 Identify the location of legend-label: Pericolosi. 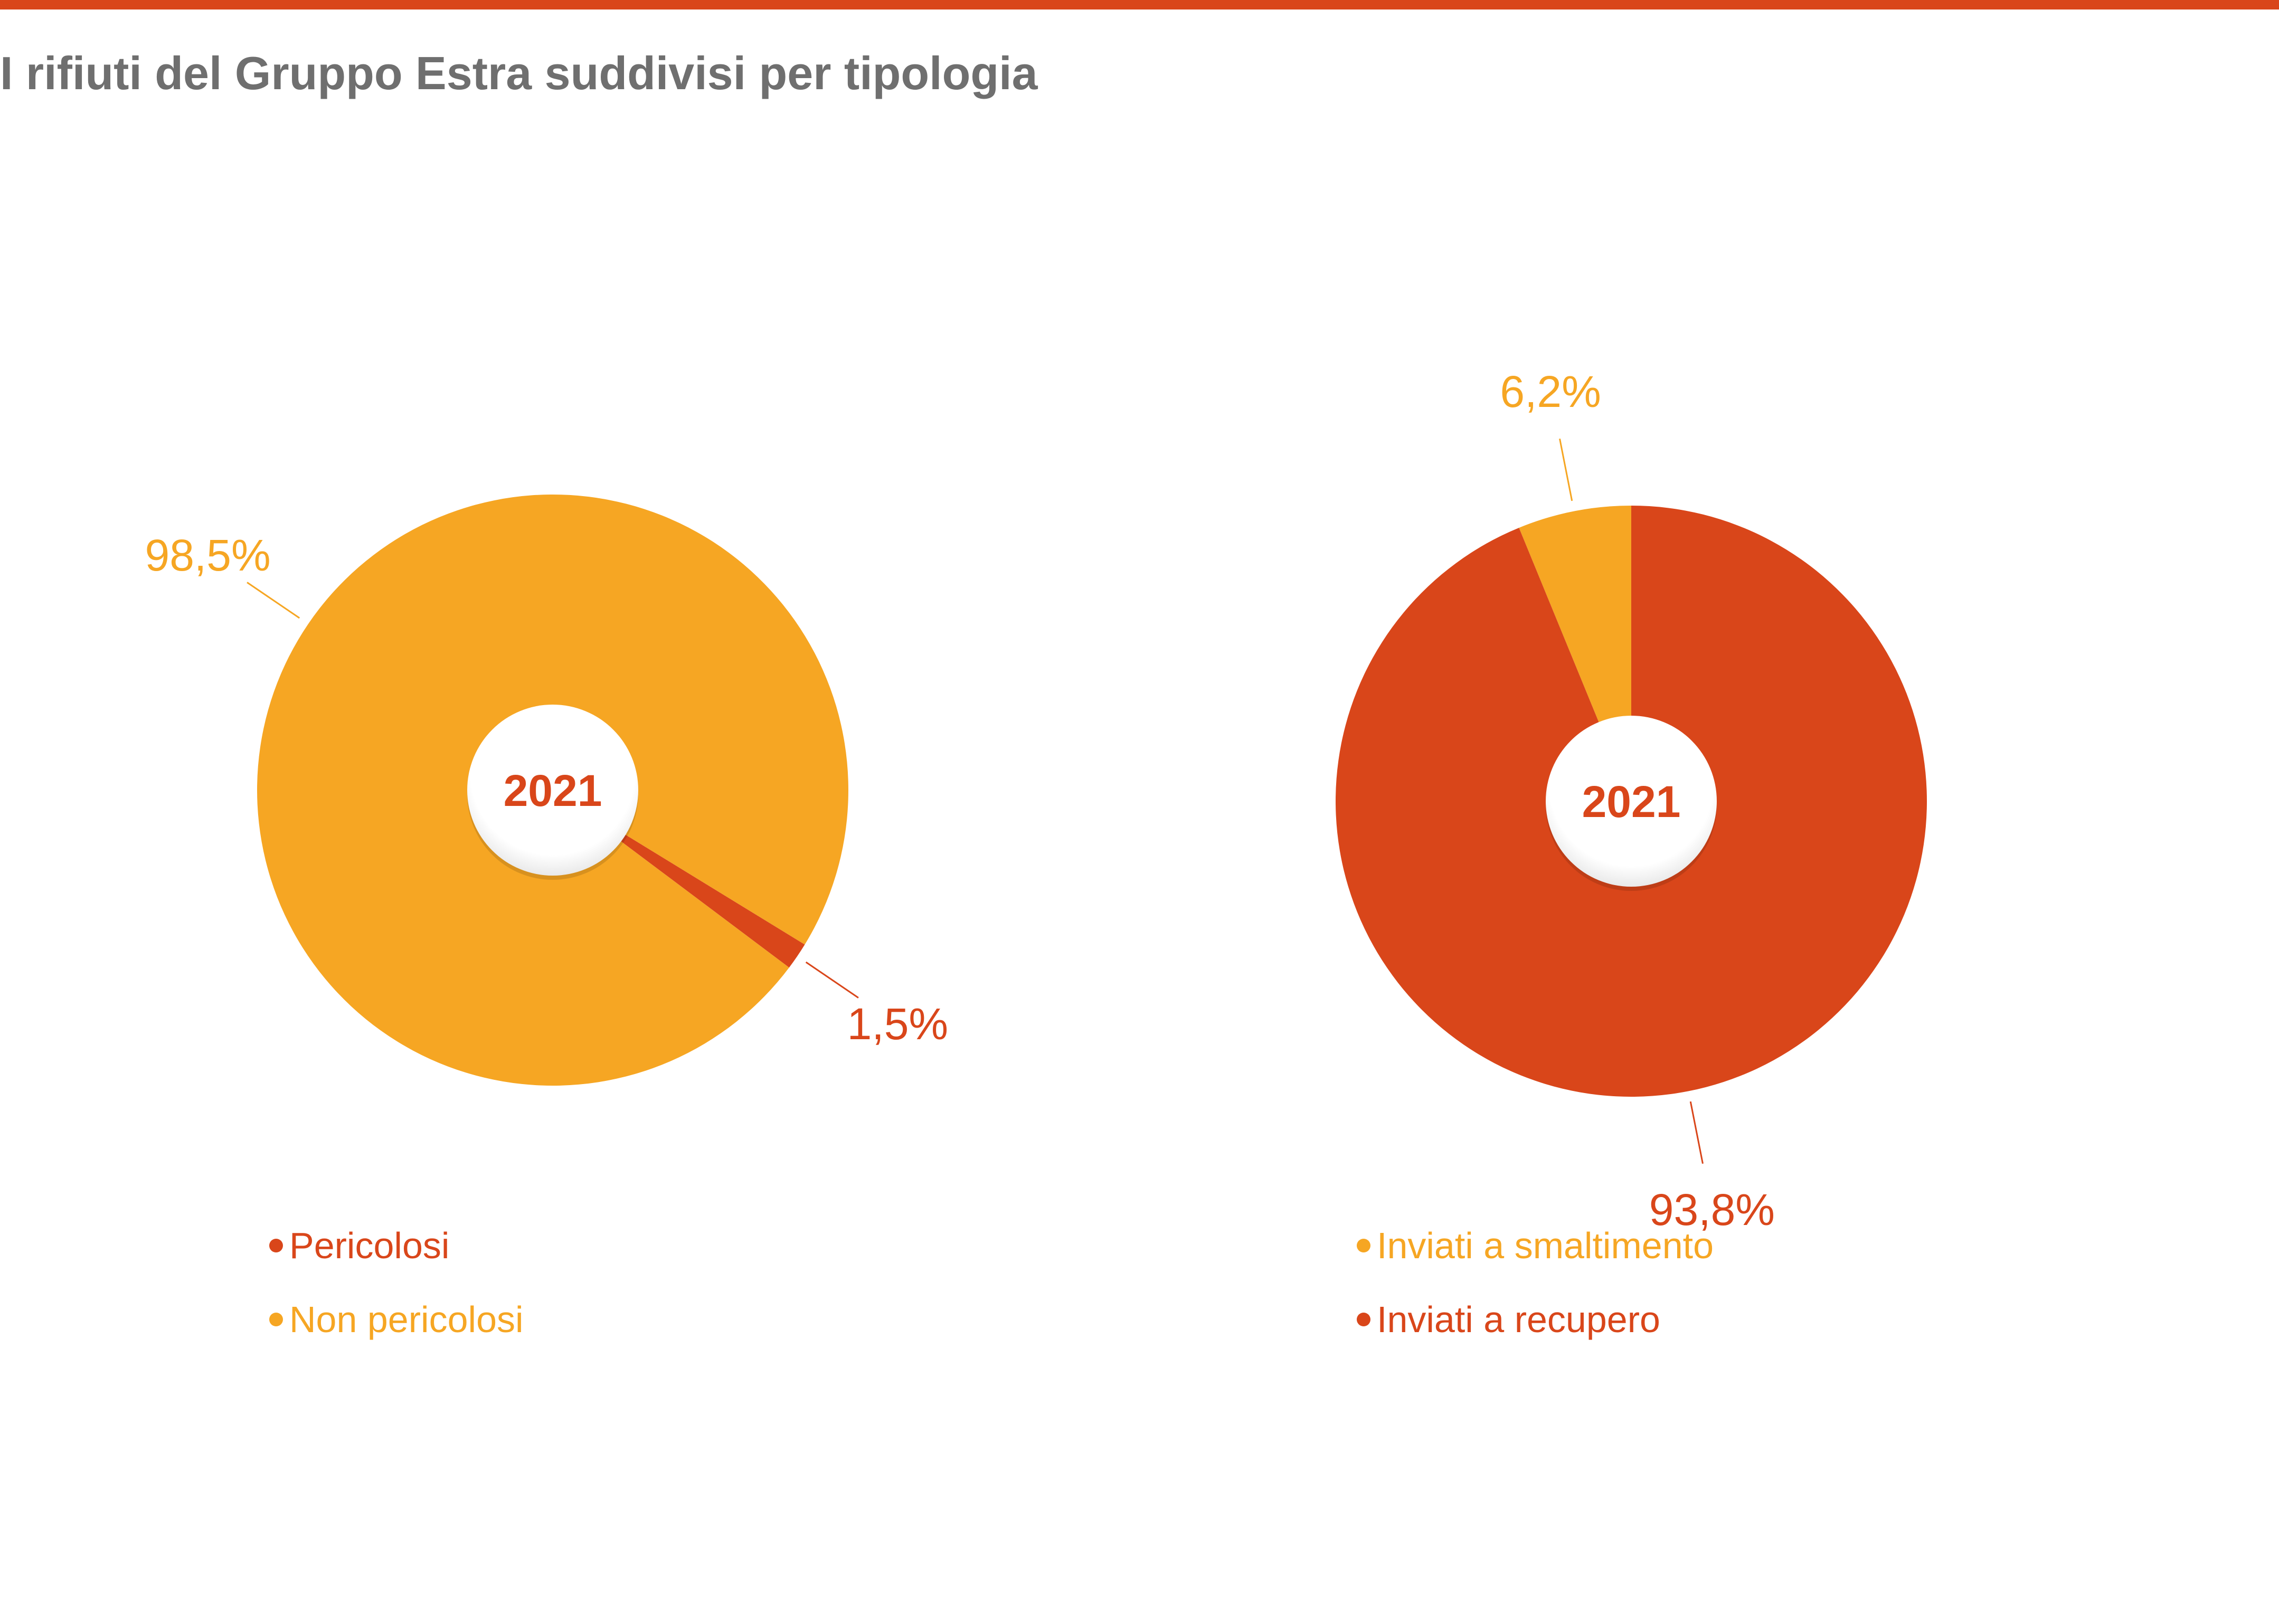
(369, 1245).